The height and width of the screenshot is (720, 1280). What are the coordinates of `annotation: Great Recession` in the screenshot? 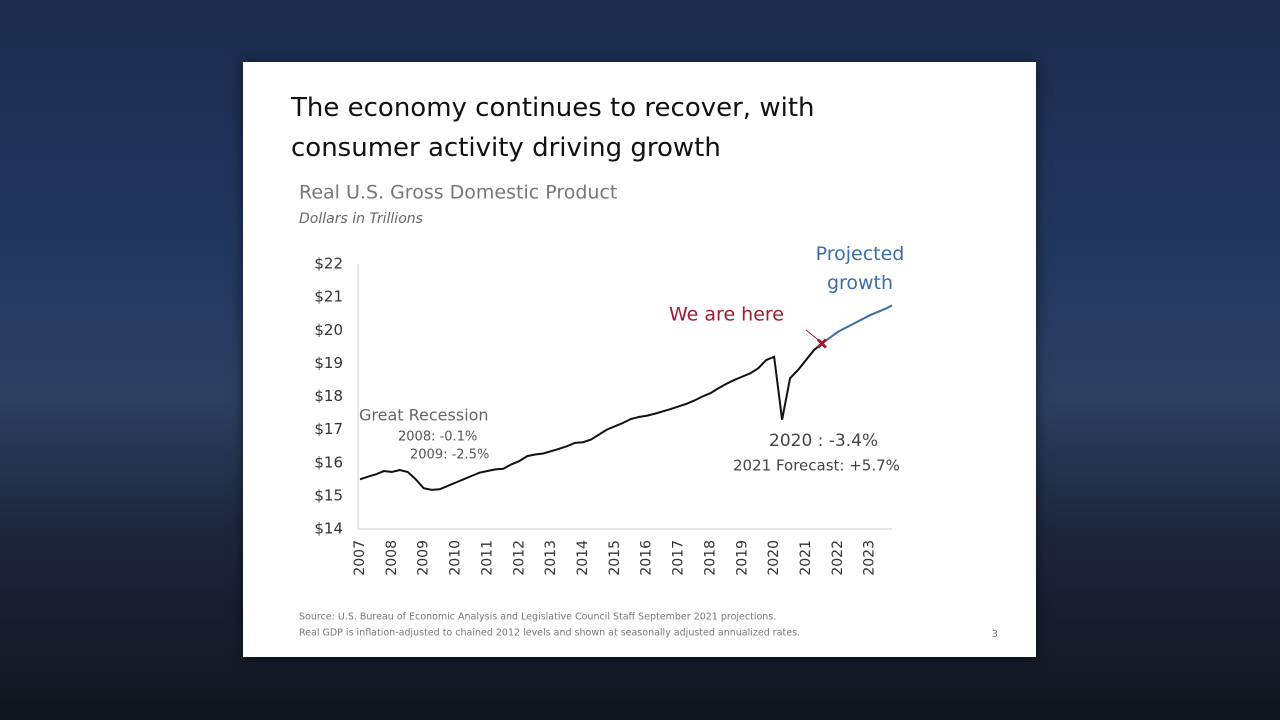 It's located at (424, 415).